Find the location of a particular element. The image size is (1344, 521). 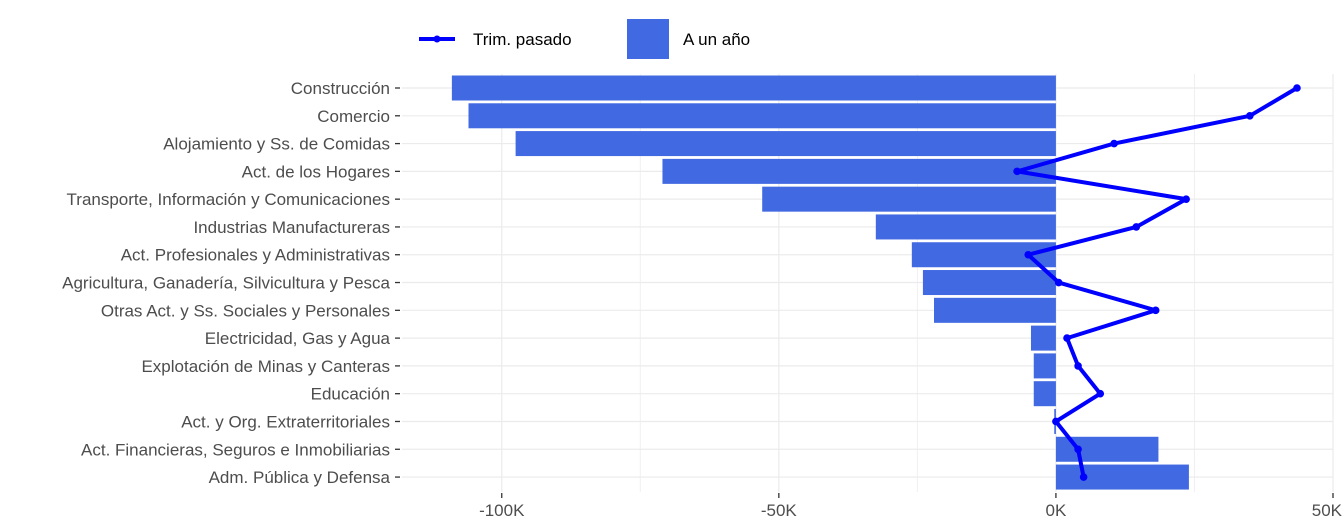

y-tick-label: Otras Act. y Ss. Sociales y Personales is located at coordinates (245, 310).